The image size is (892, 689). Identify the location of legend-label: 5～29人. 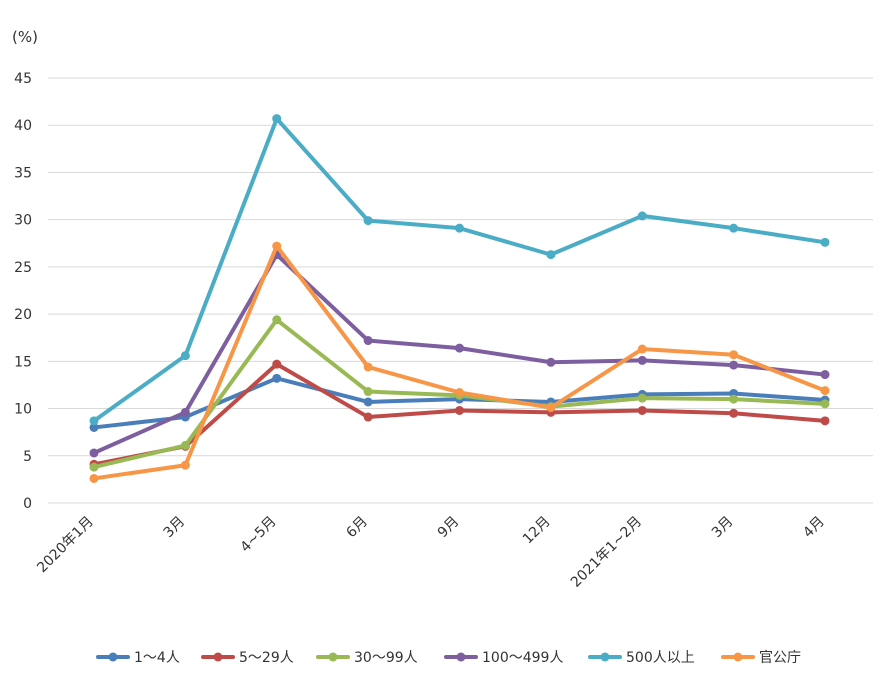
(266, 658).